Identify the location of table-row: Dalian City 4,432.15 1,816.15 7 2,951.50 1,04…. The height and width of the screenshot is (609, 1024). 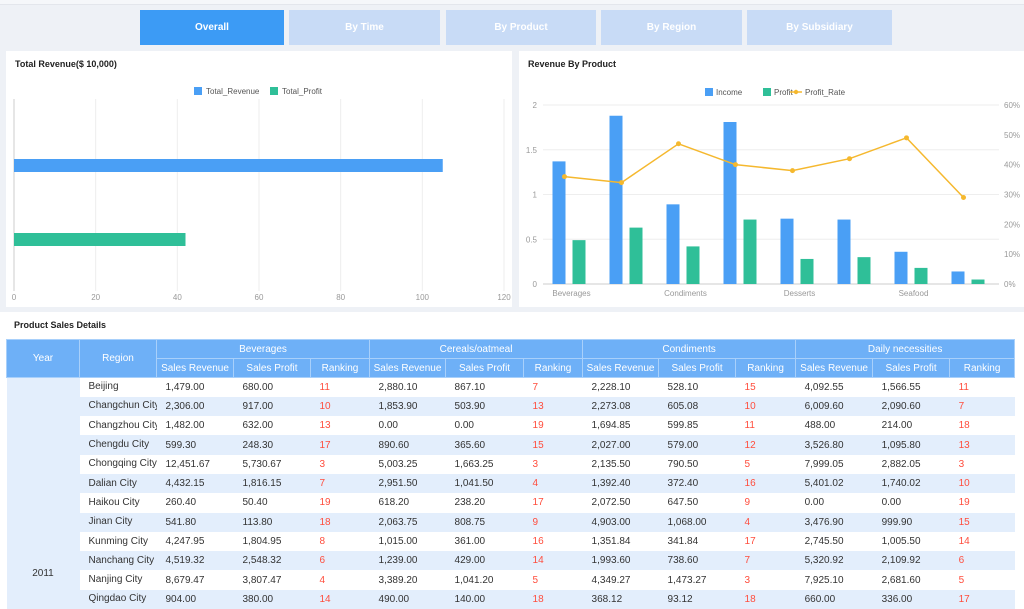
(511, 483).